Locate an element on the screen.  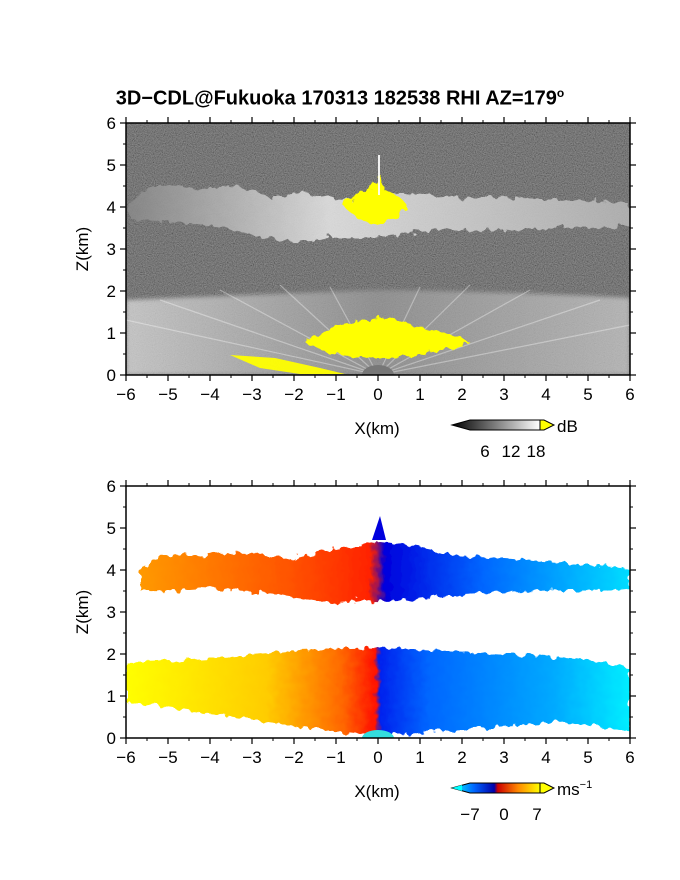
top-colorbar-unit: dB is located at coordinates (567, 426).